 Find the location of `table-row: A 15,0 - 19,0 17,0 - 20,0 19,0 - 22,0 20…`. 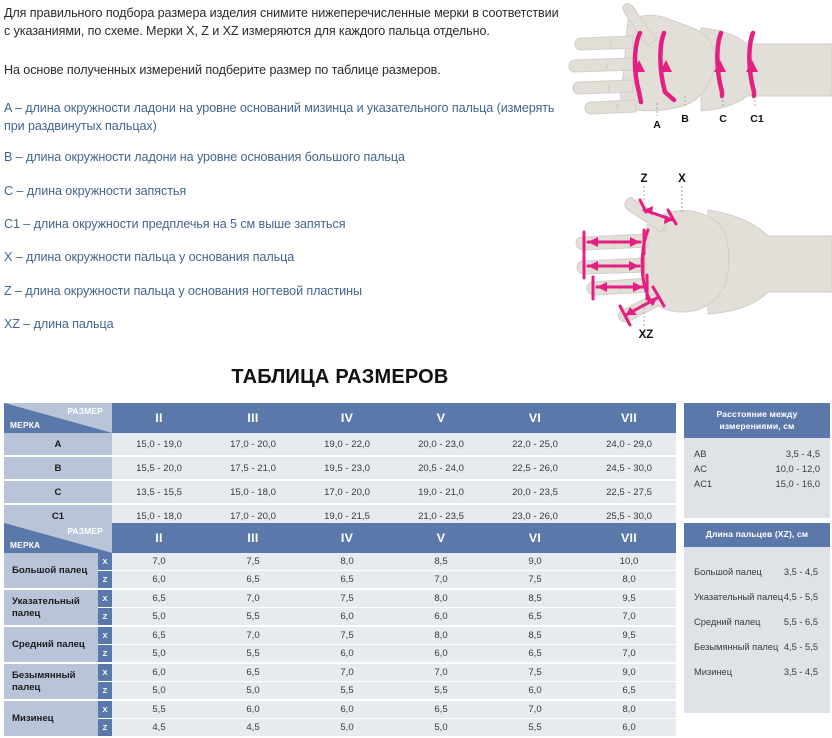

table-row: A 15,0 - 19,0 17,0 - 20,0 19,0 - 22,0 20… is located at coordinates (340, 445).